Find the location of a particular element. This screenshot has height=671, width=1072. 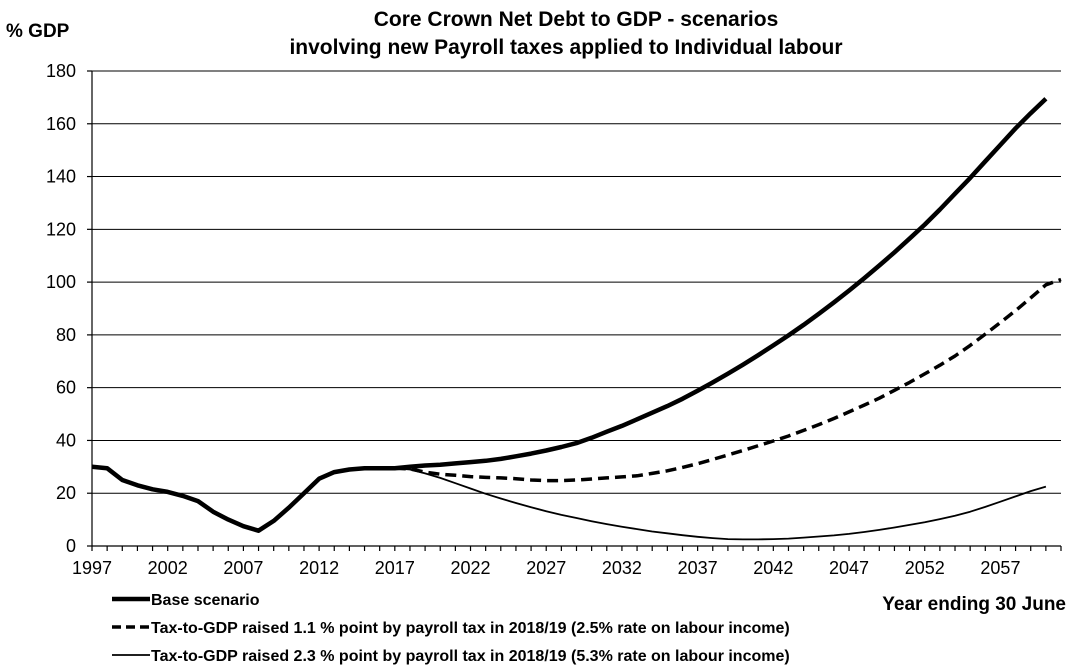

y-tick-labels: 0 20 40 60 80 100 120 140 160 180 is located at coordinates (61, 308).